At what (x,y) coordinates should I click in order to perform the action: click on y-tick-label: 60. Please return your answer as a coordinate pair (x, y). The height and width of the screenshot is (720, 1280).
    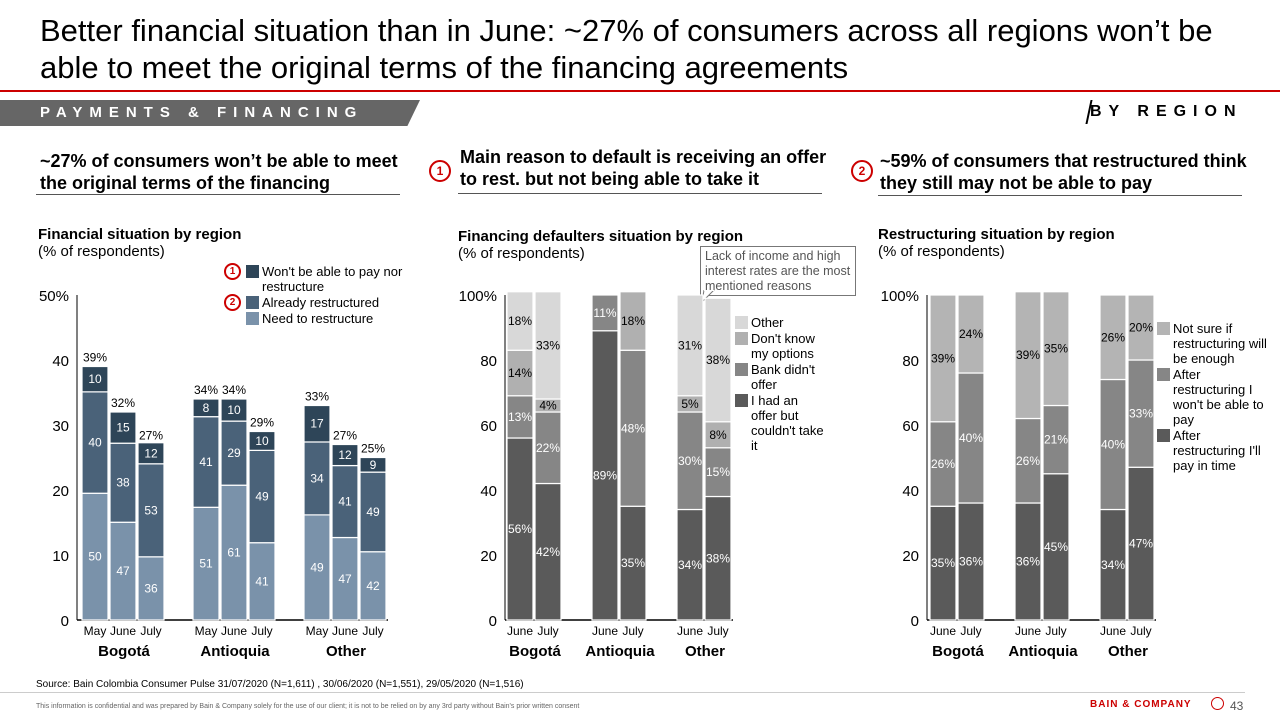
    Looking at the image, I should click on (910, 426).